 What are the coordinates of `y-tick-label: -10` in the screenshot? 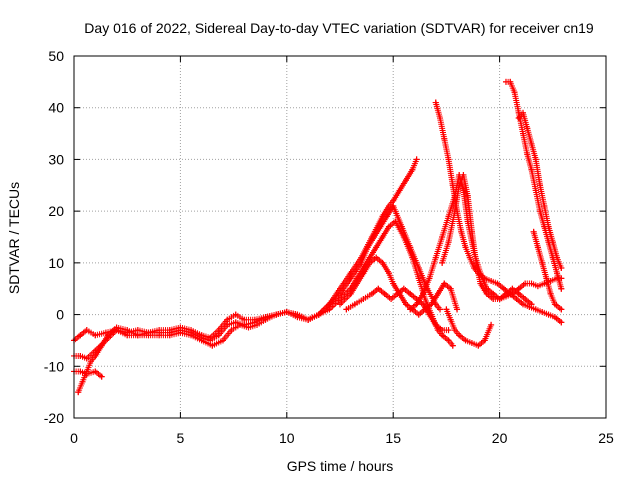 It's located at (54, 366).